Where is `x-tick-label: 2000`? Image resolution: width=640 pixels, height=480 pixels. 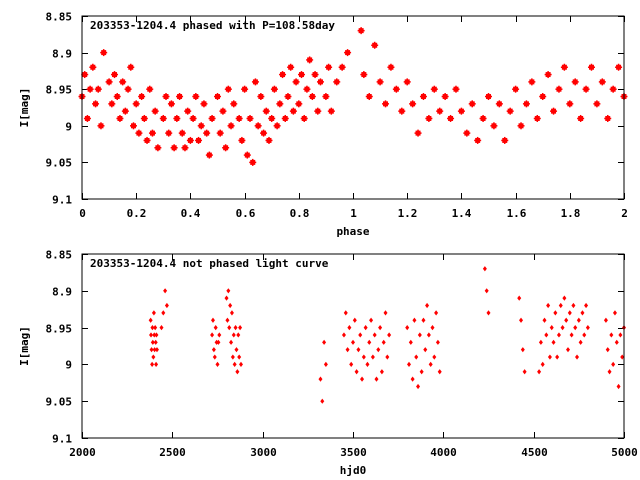
x-tick-label: 2000 is located at coordinates (82, 452).